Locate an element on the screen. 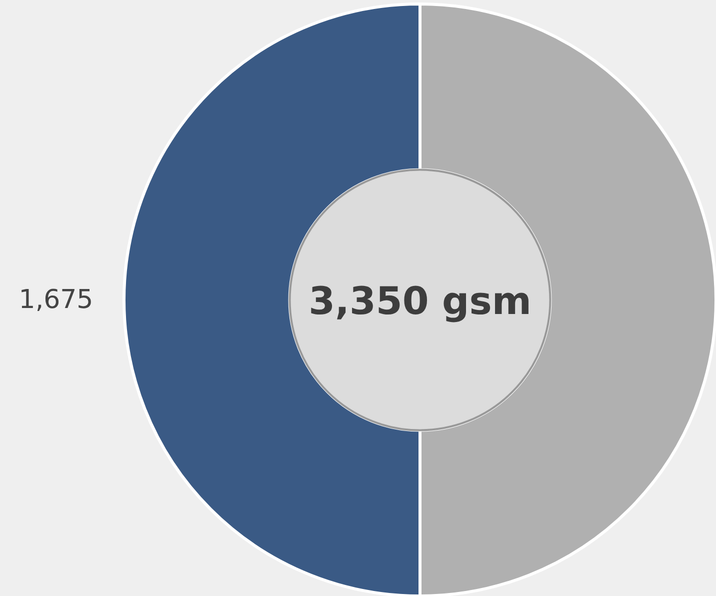  data-label: 1,675 is located at coordinates (56, 300).